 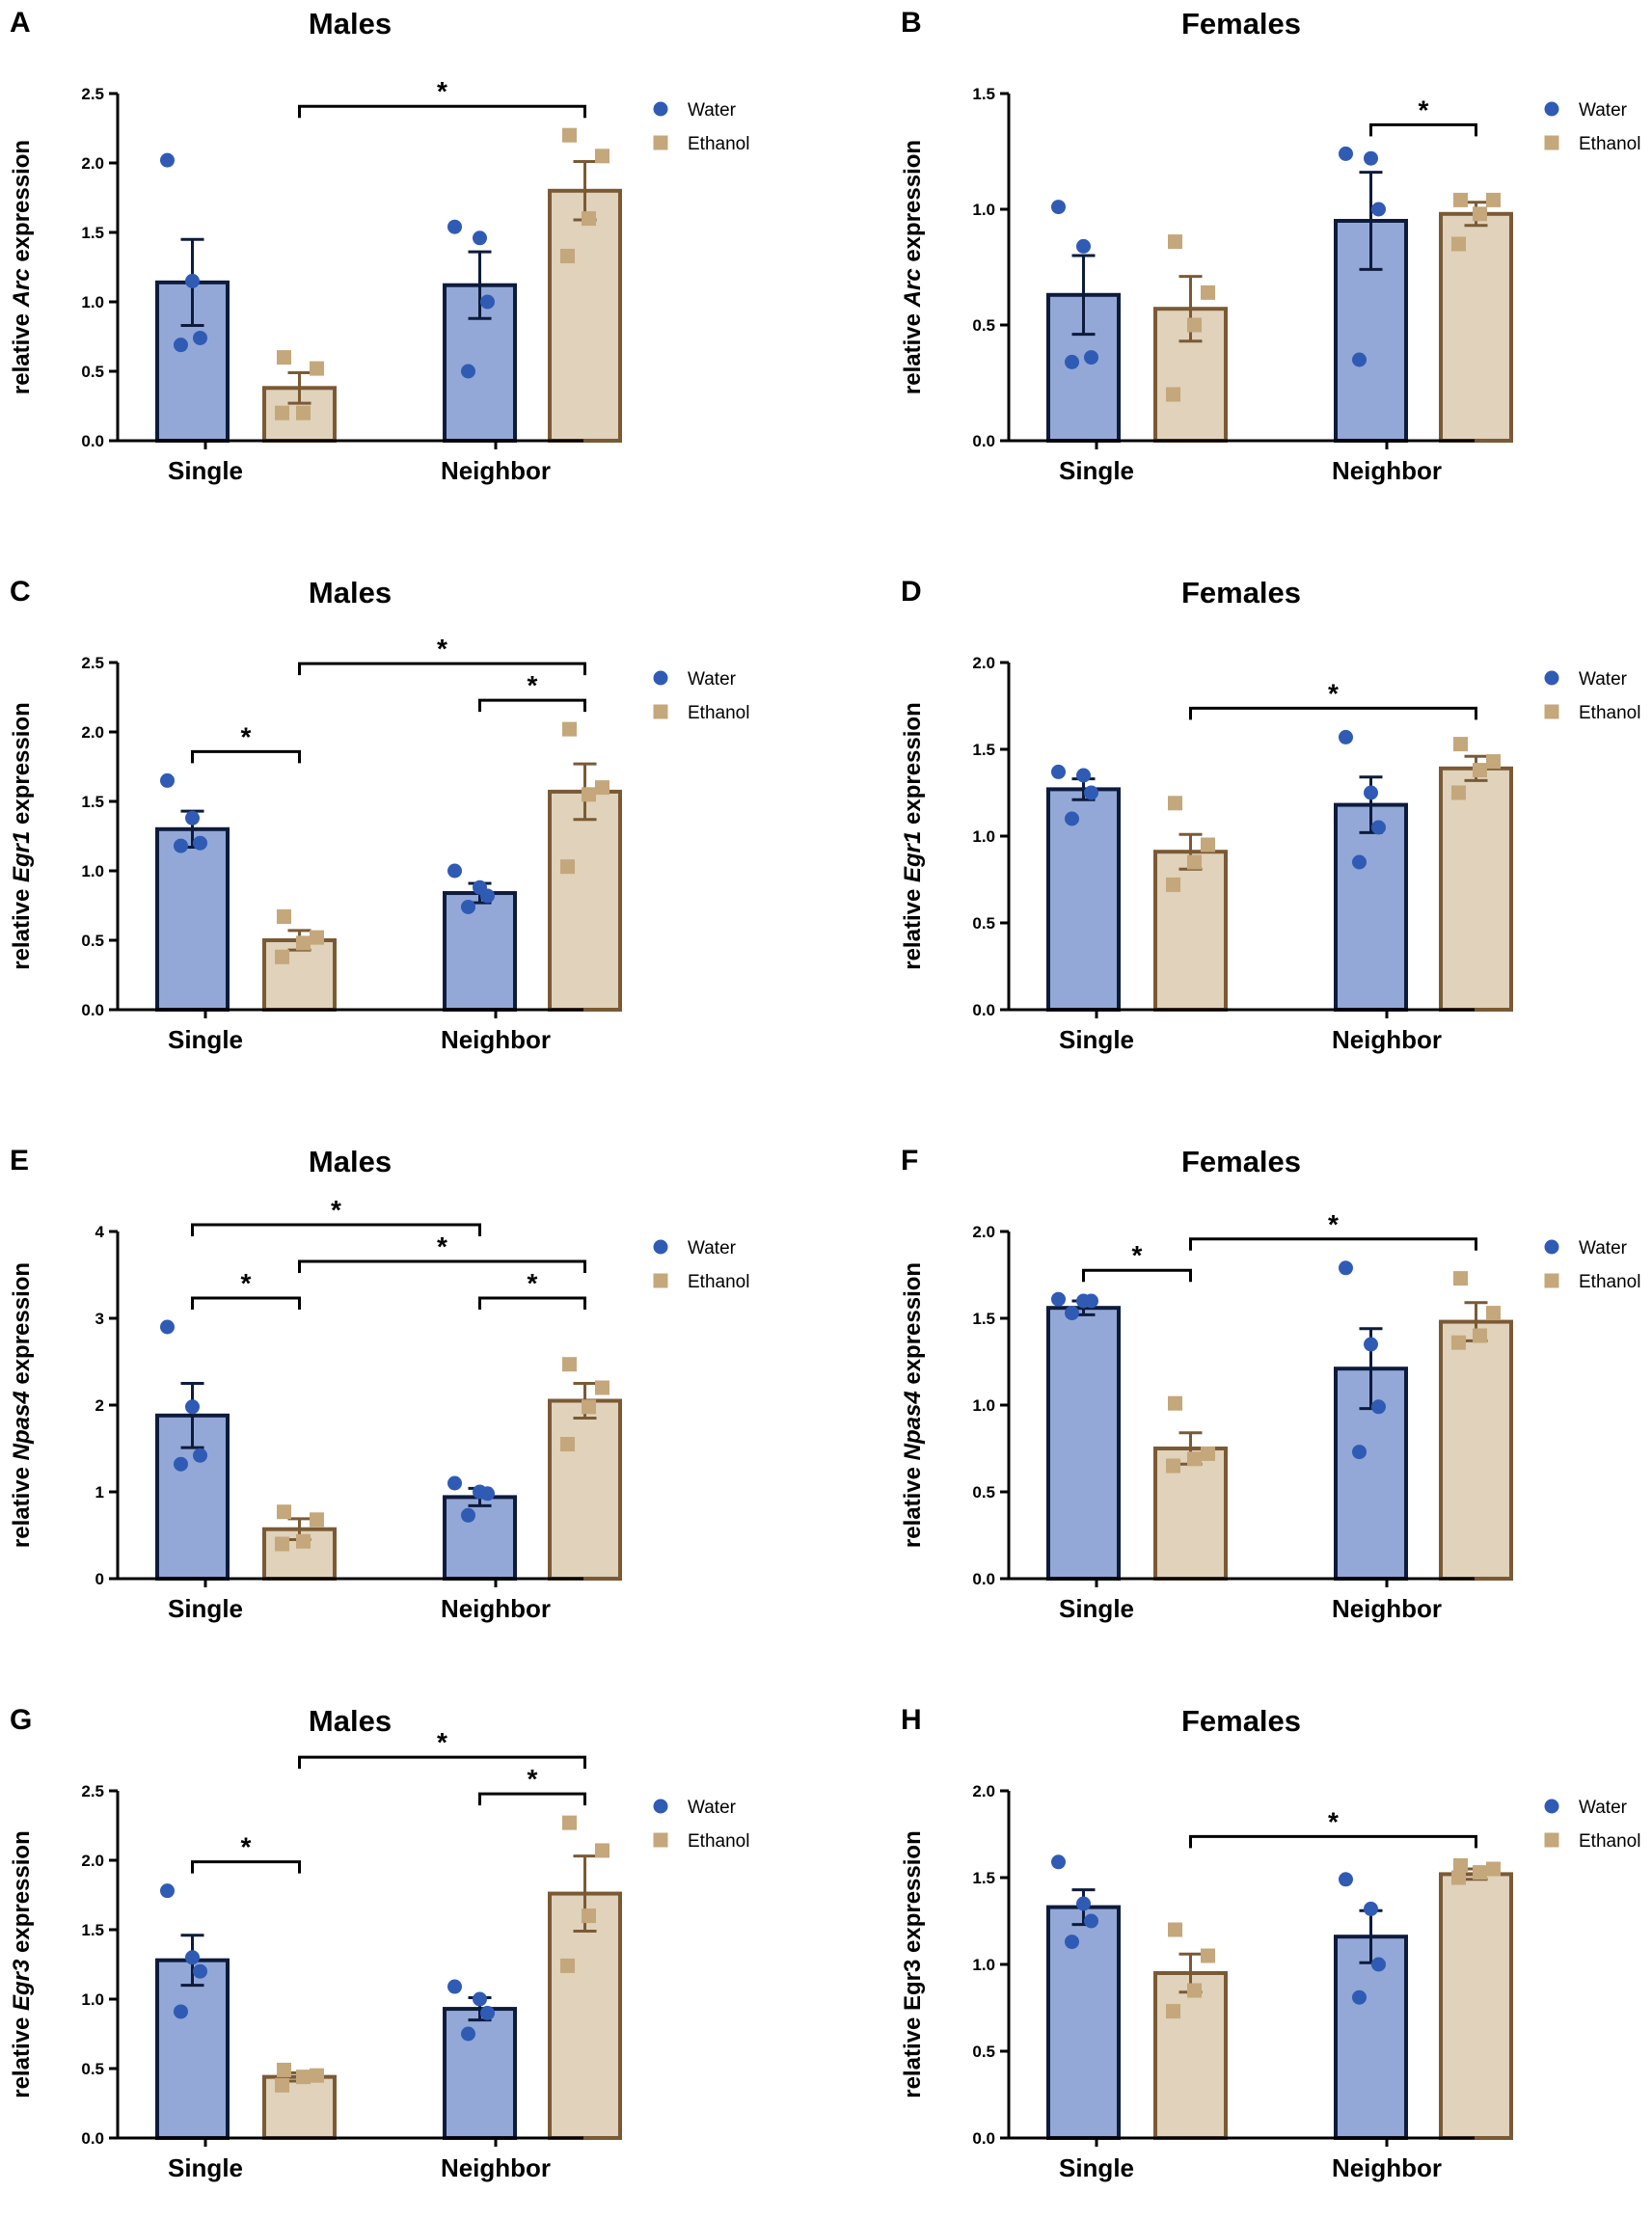 What do you see at coordinates (22, 288) in the screenshot?
I see `y-axis-label-gene: Arc` at bounding box center [22, 288].